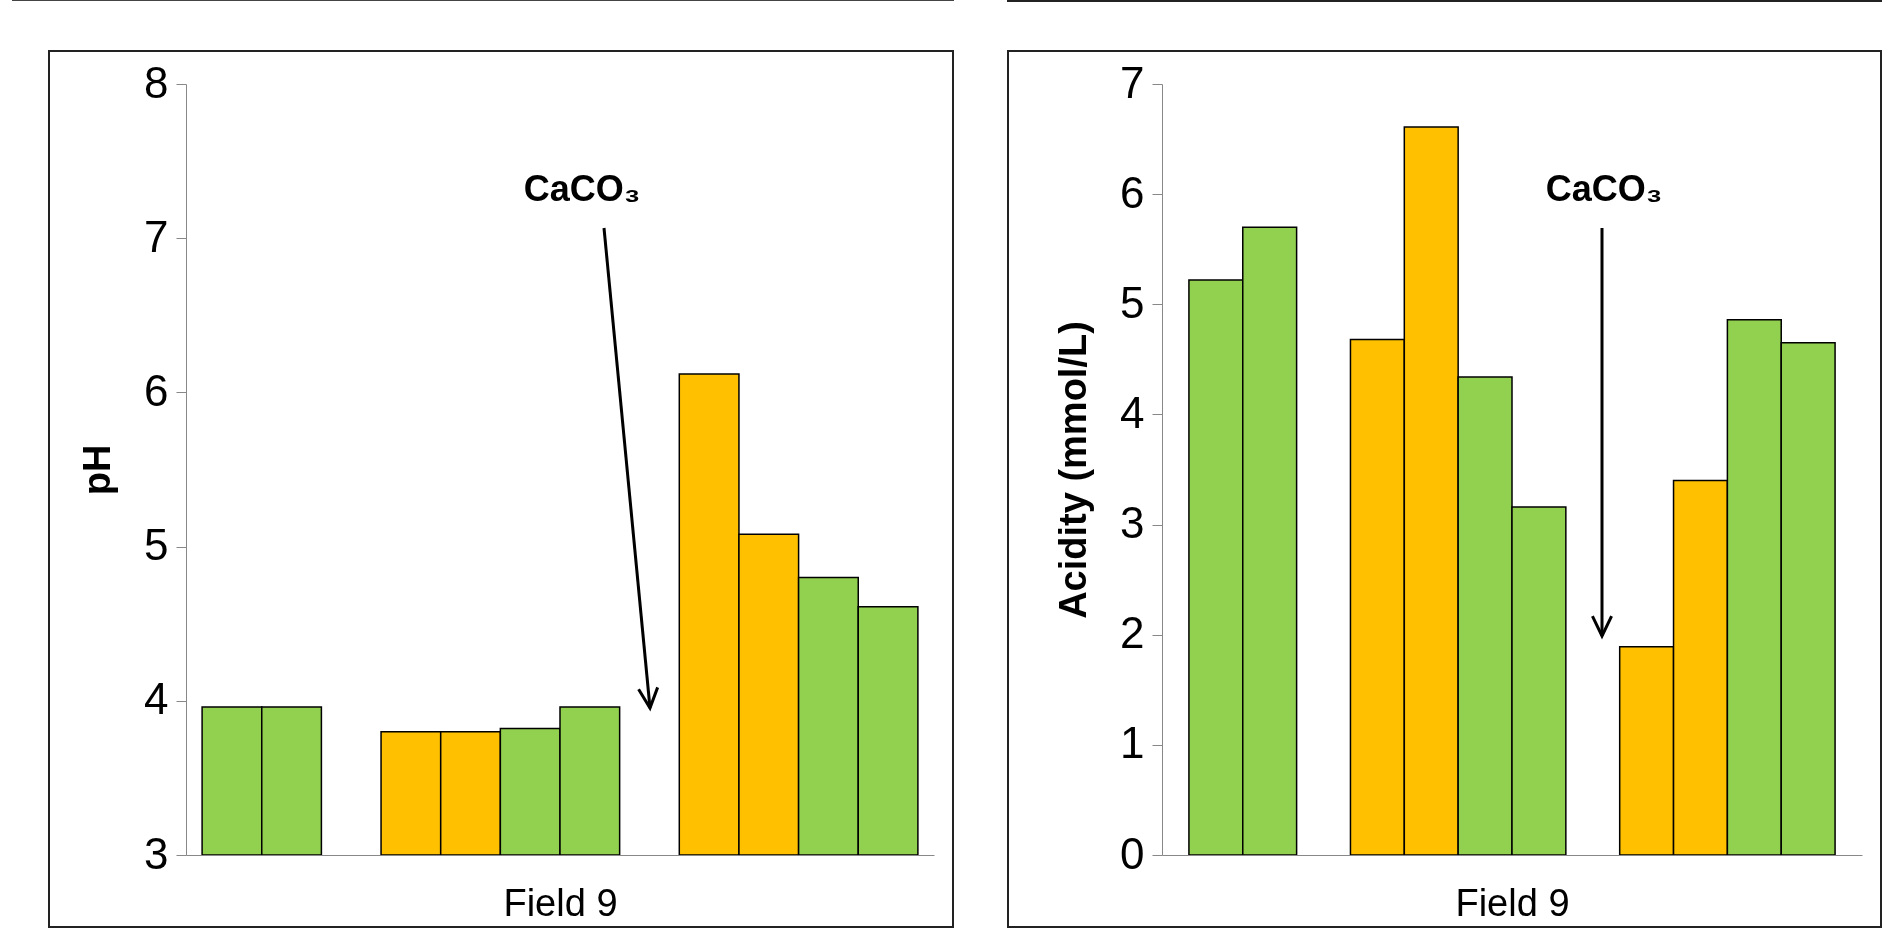 The height and width of the screenshot is (928, 1882). What do you see at coordinates (97, 470) in the screenshot?
I see `y-axis-title: pH` at bounding box center [97, 470].